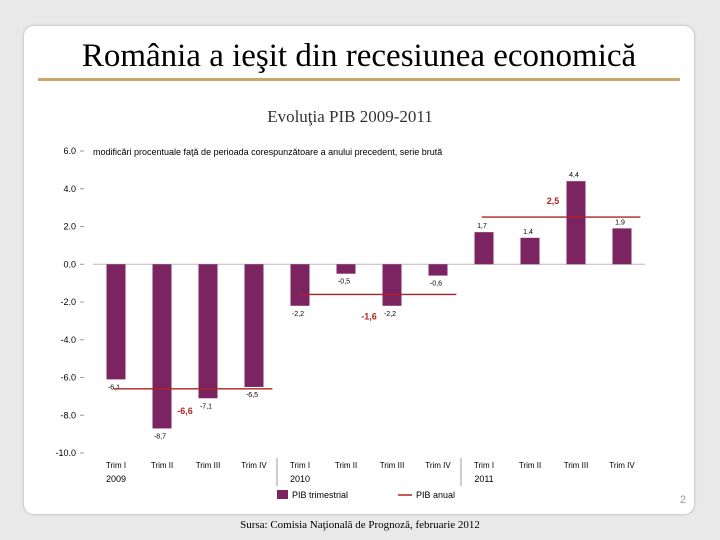 The width and height of the screenshot is (720, 540). What do you see at coordinates (350, 116) in the screenshot?
I see `chart-title: Evoluţia PIB 2009-2011` at bounding box center [350, 116].